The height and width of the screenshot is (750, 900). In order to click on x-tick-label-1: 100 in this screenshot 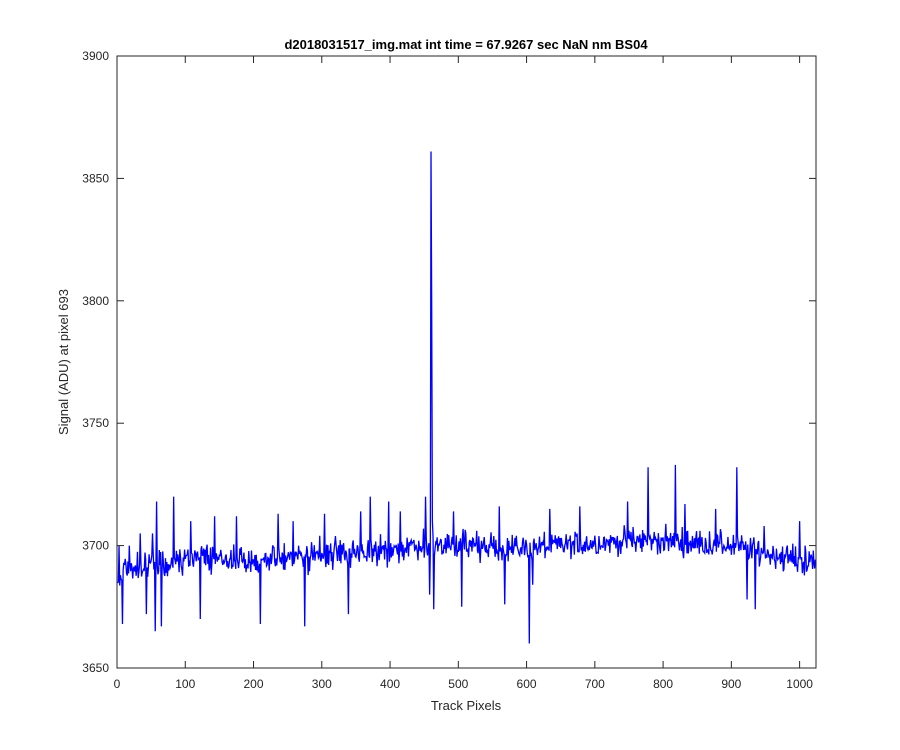, I will do `click(185, 684)`.